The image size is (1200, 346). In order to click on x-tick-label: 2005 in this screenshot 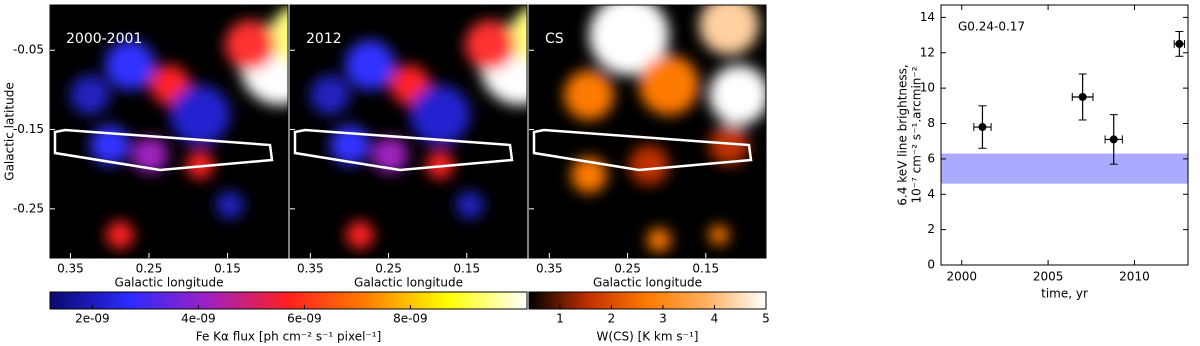, I will do `click(1048, 277)`.